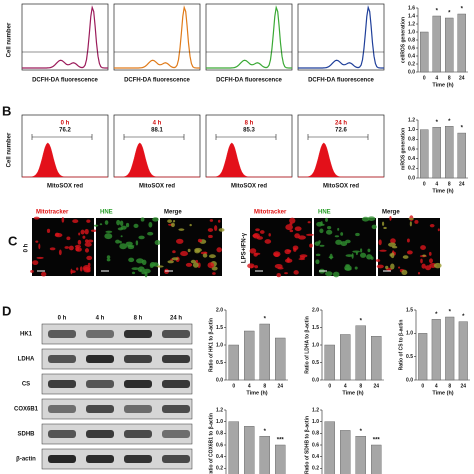 This screenshot has width=474, height=474. Describe the element at coordinates (341, 131) in the screenshot. I see `gate-value: 72.6` at that location.